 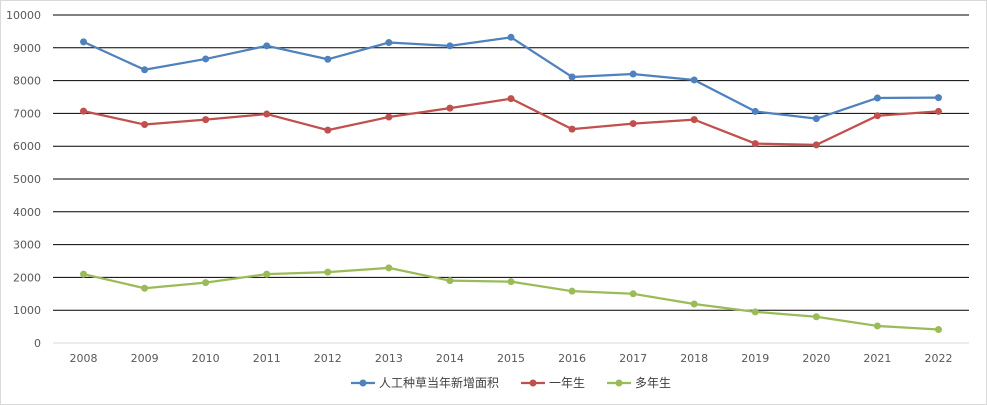 I want to click on y-tick-label: 1000, so click(x=27, y=310).